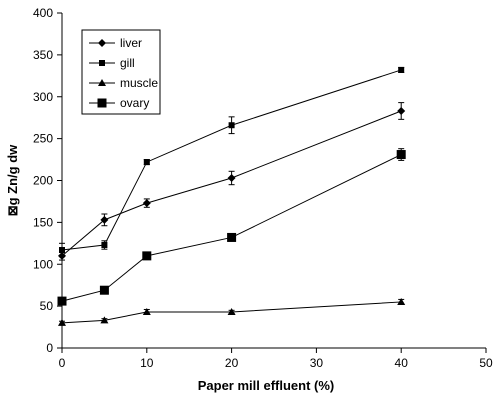  What do you see at coordinates (43, 13) in the screenshot?
I see `y-tick-label: 400` at bounding box center [43, 13].